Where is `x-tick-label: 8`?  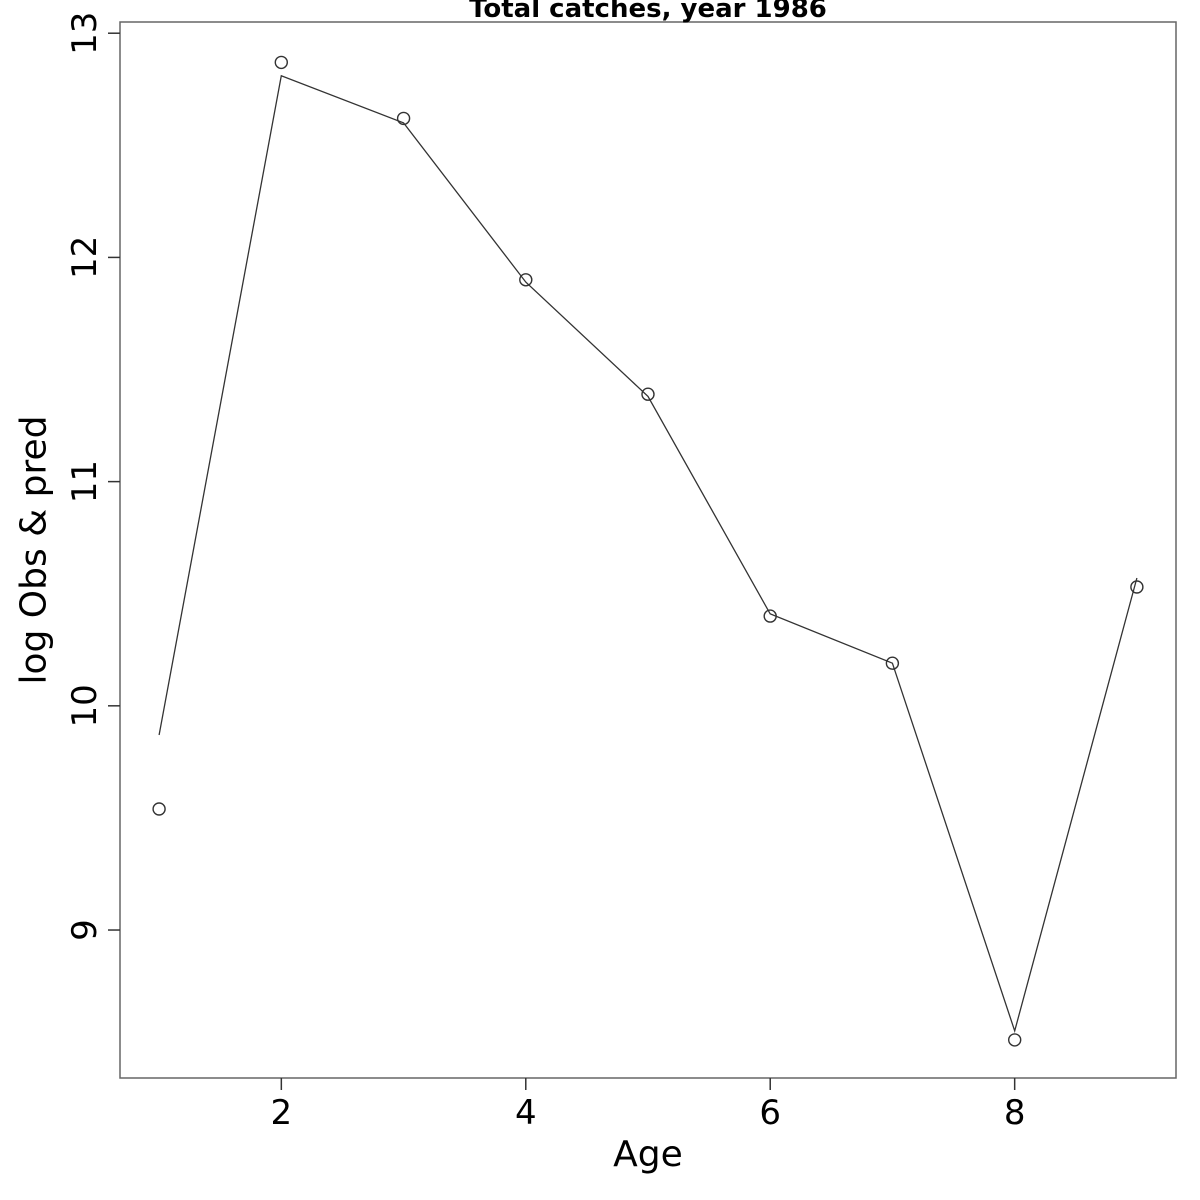
x-tick-label: 8 is located at coordinates (1015, 1113).